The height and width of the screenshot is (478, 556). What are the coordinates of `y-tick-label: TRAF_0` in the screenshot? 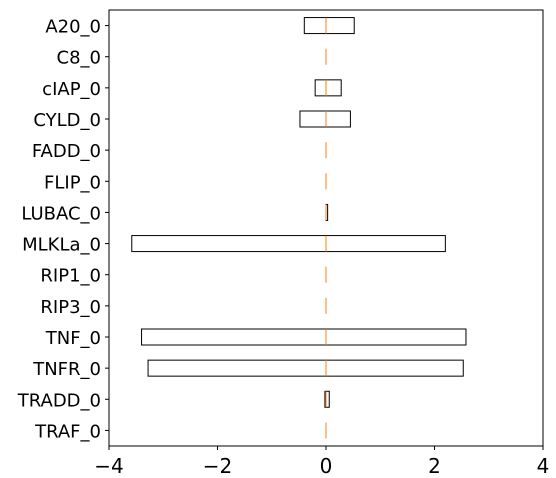 It's located at (67, 431).